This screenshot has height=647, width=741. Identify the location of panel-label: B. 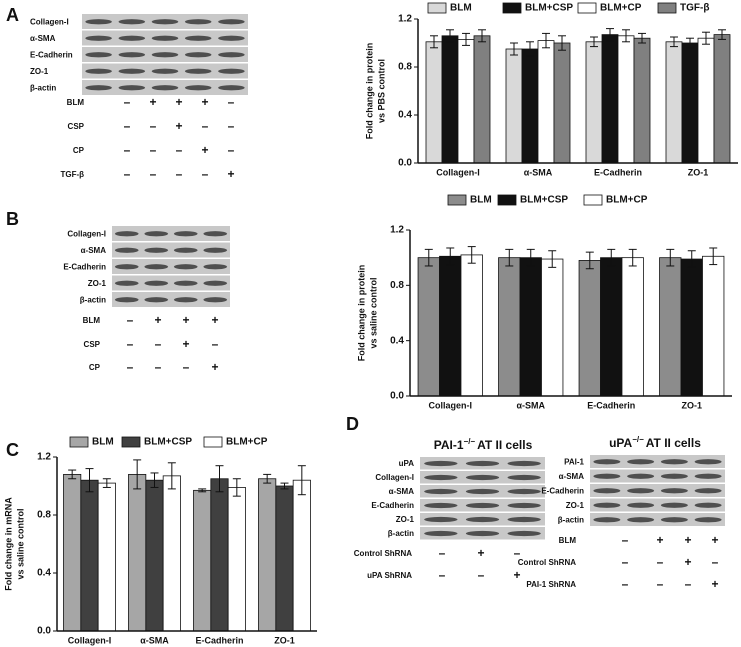
(12, 219).